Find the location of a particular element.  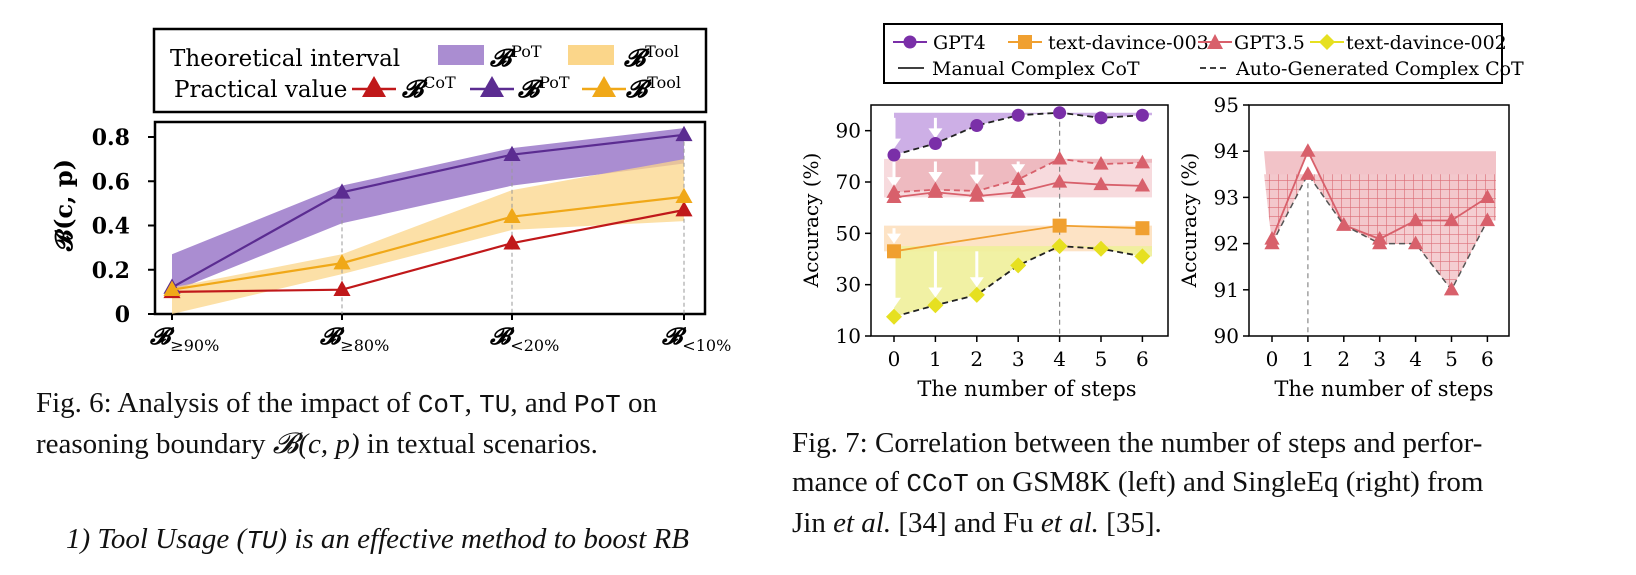

fig7-caption-l3a: Jin is located at coordinates (813, 523).